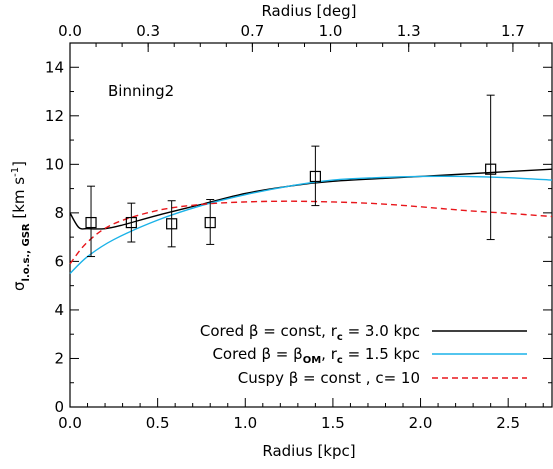 Image resolution: width=553 pixels, height=469 pixels. I want to click on x-tick-label: 2.0, so click(421, 423).